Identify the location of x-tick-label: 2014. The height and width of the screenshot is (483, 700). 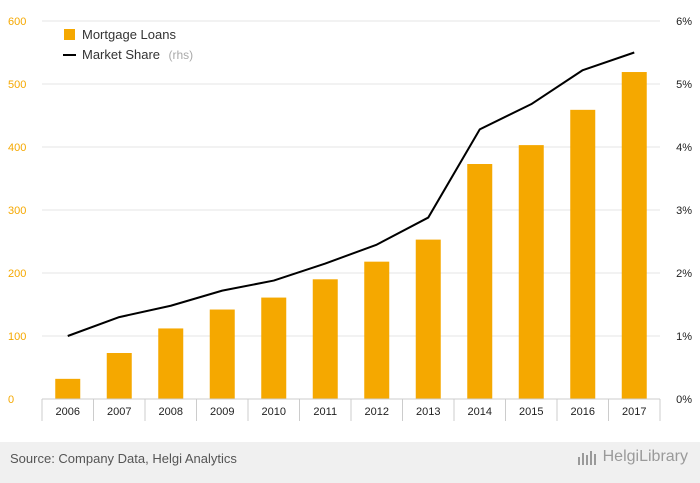
(480, 412).